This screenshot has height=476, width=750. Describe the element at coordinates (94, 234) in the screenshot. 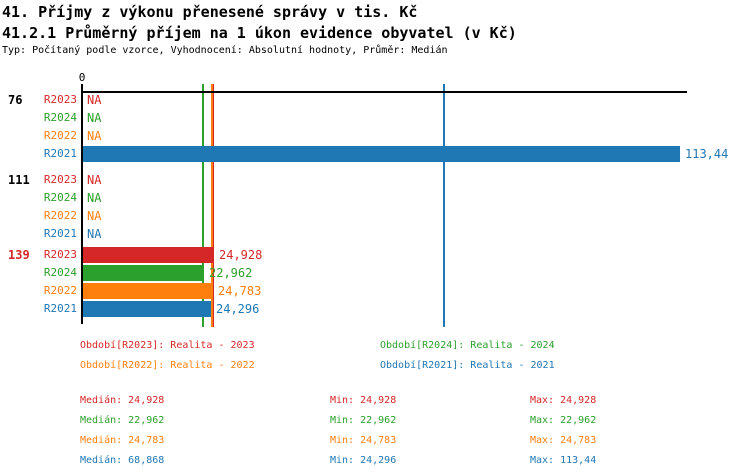

I see `value-label-r2021-111: NA` at that location.